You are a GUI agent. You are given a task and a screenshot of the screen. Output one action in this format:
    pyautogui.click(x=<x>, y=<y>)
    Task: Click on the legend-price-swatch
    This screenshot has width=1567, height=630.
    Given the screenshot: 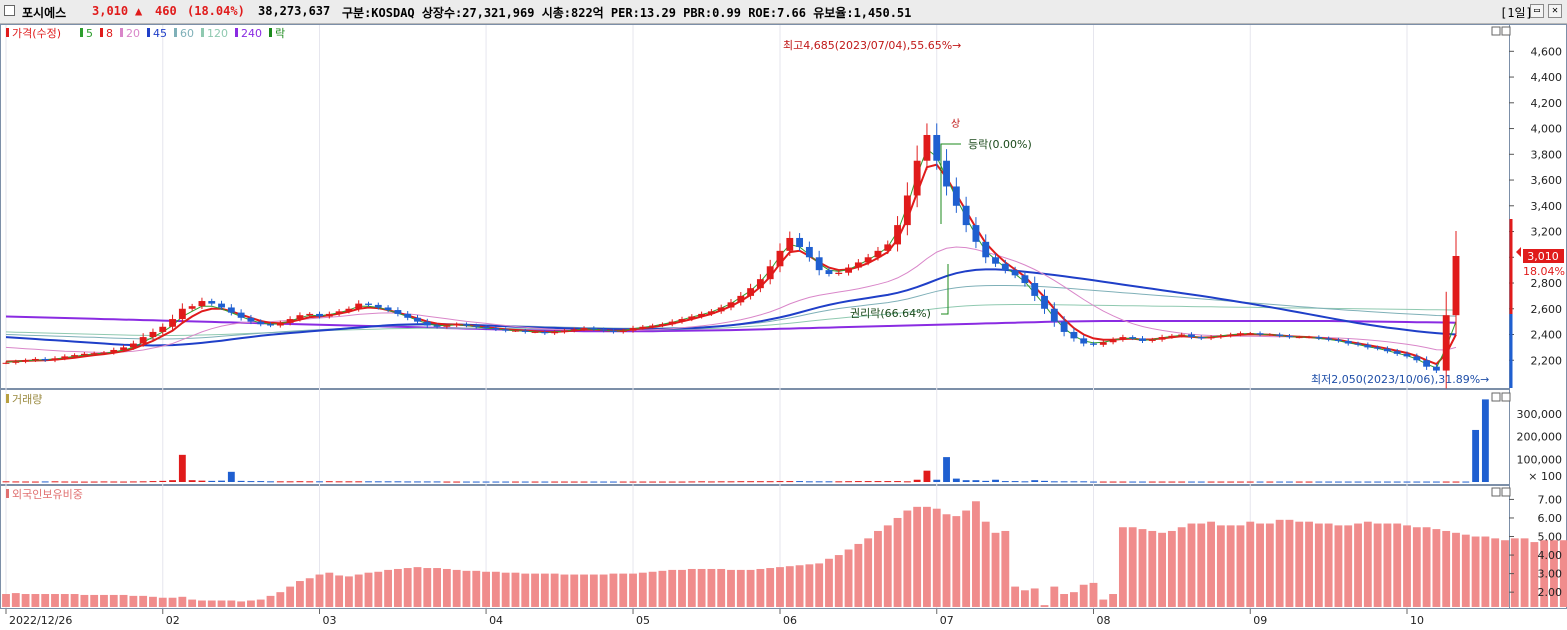 What is the action you would take?
    pyautogui.click(x=7, y=32)
    